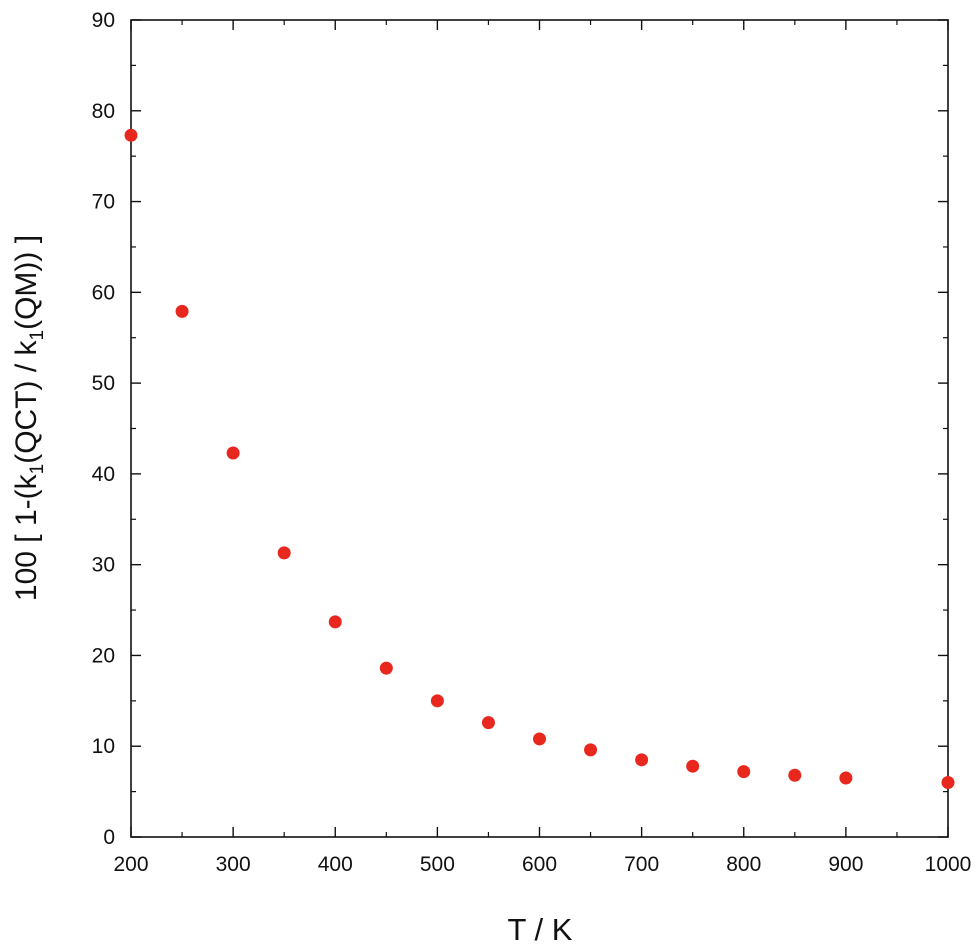  I want to click on x-tick-label: 1000, so click(948, 864).